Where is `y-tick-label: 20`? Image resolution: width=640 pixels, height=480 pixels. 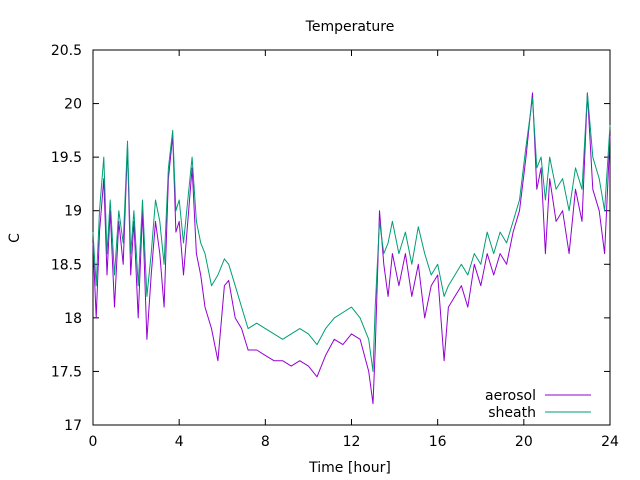 y-tick-label: 20 is located at coordinates (73, 105).